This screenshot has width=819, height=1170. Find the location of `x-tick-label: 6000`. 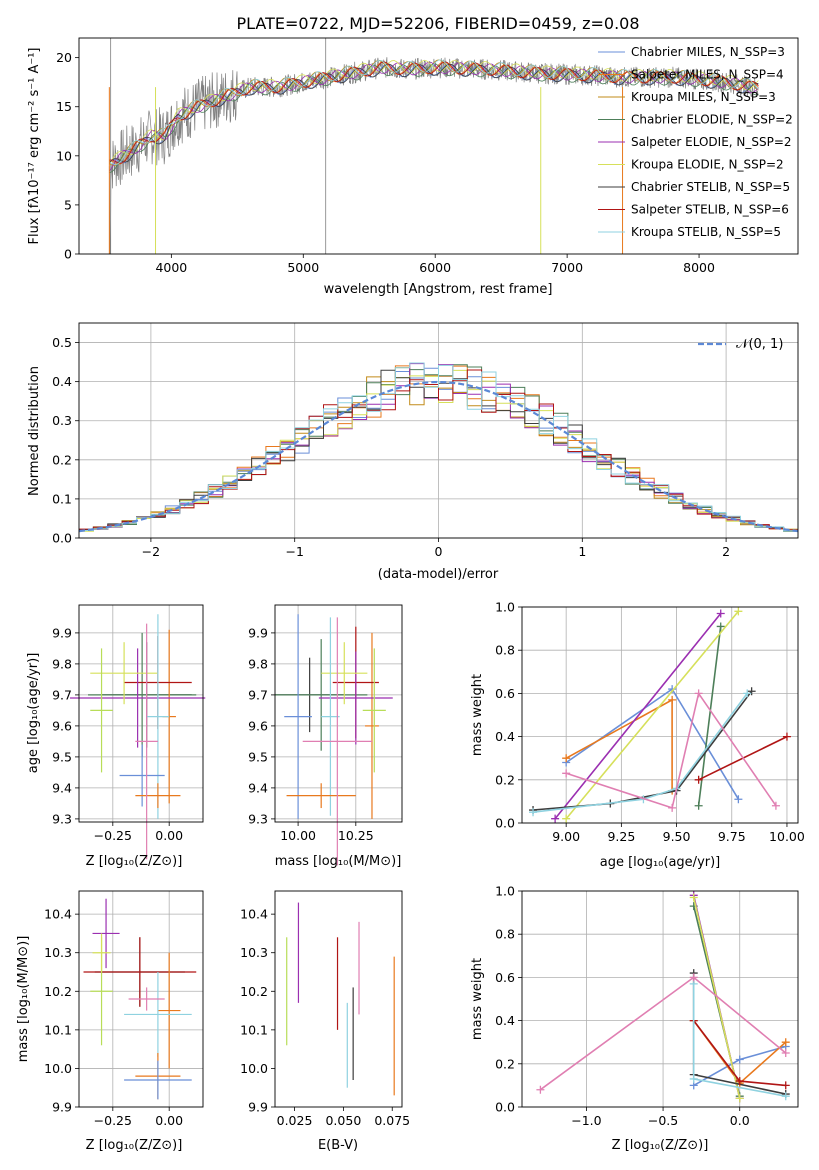

x-tick-label: 6000 is located at coordinates (435, 267).